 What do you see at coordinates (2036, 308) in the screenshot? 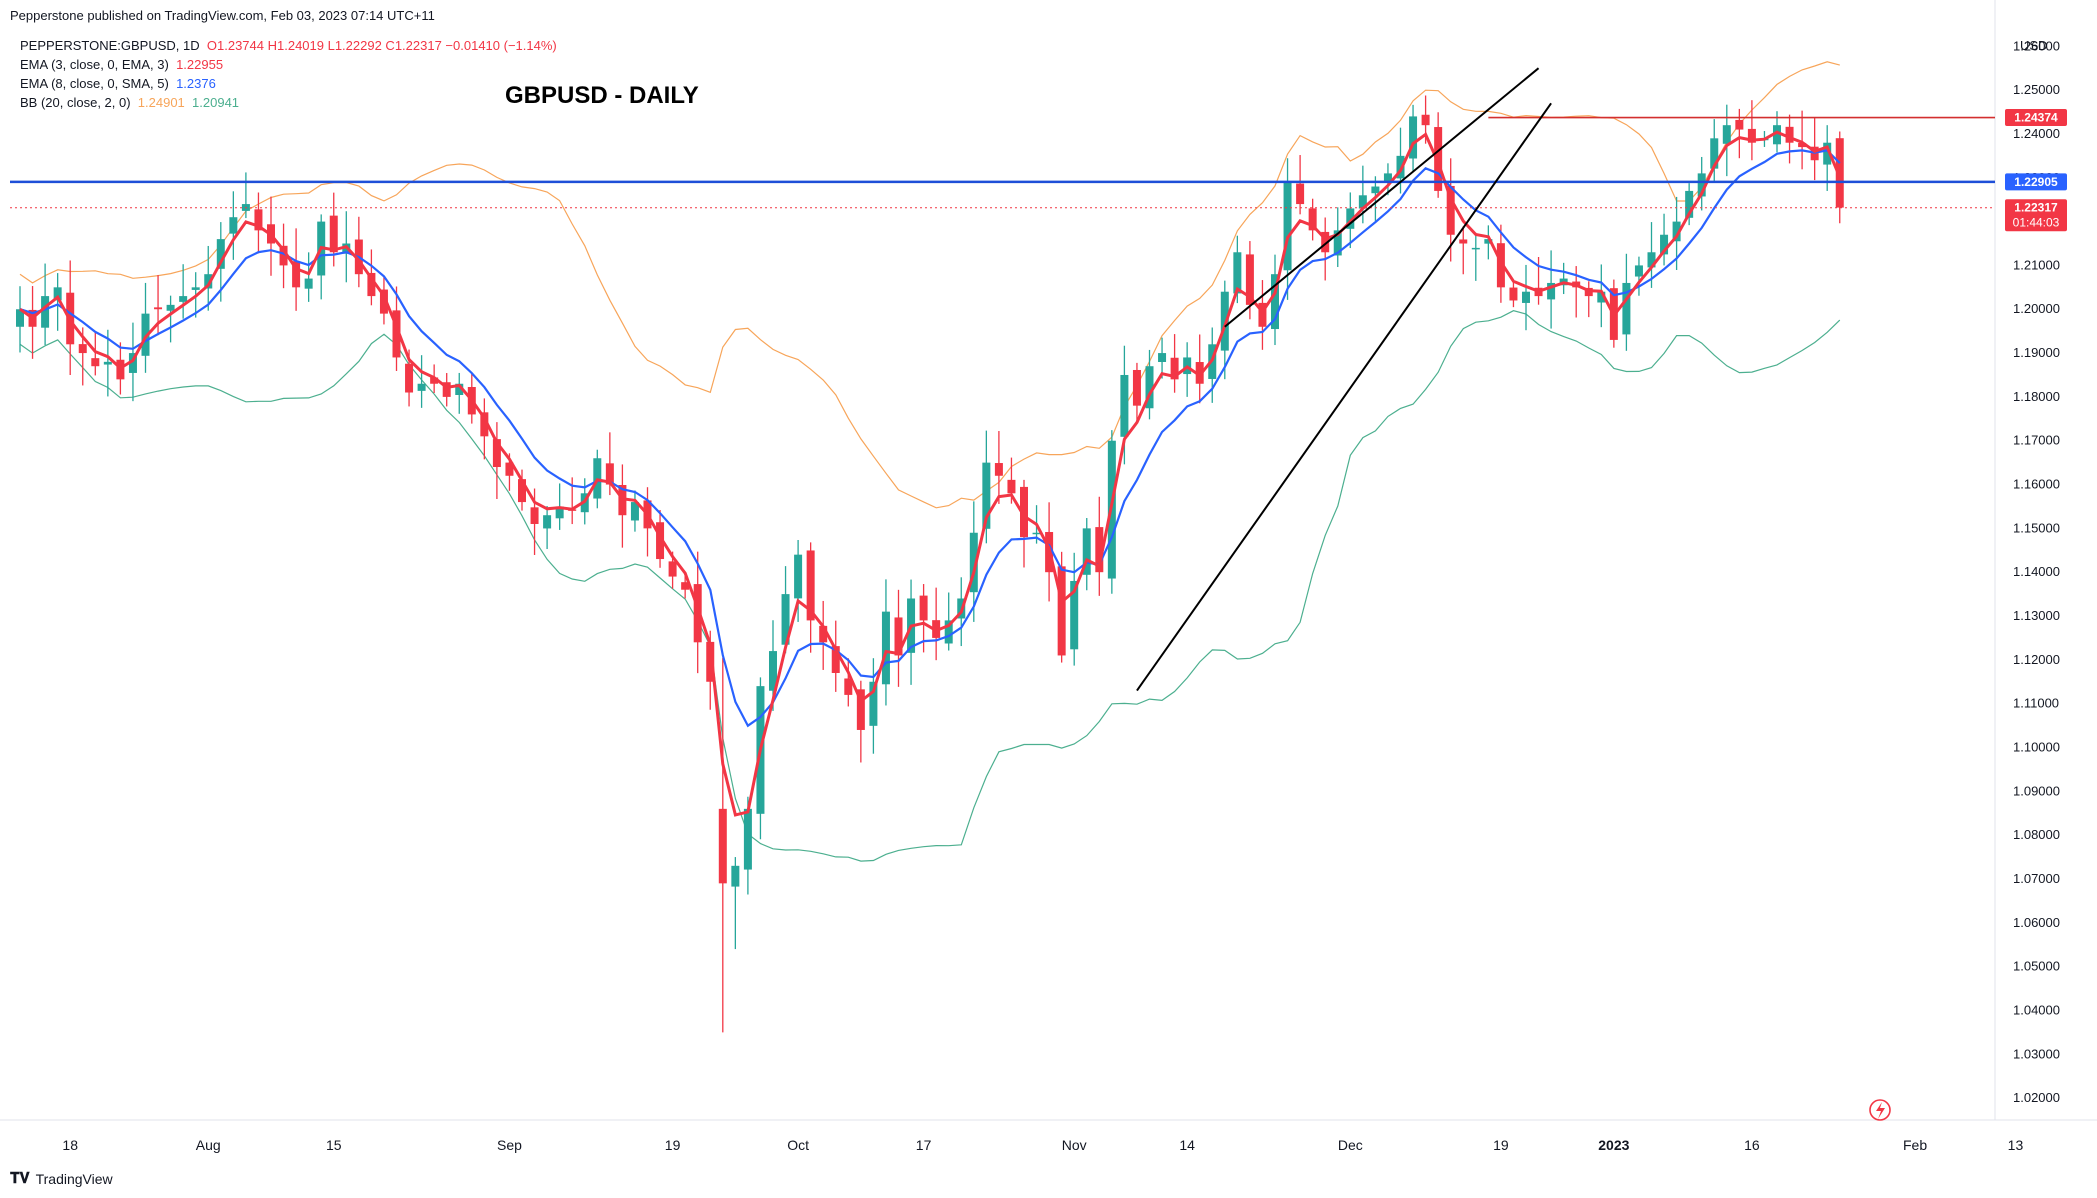
I see `y-tick-label: 1.20000` at bounding box center [2036, 308].